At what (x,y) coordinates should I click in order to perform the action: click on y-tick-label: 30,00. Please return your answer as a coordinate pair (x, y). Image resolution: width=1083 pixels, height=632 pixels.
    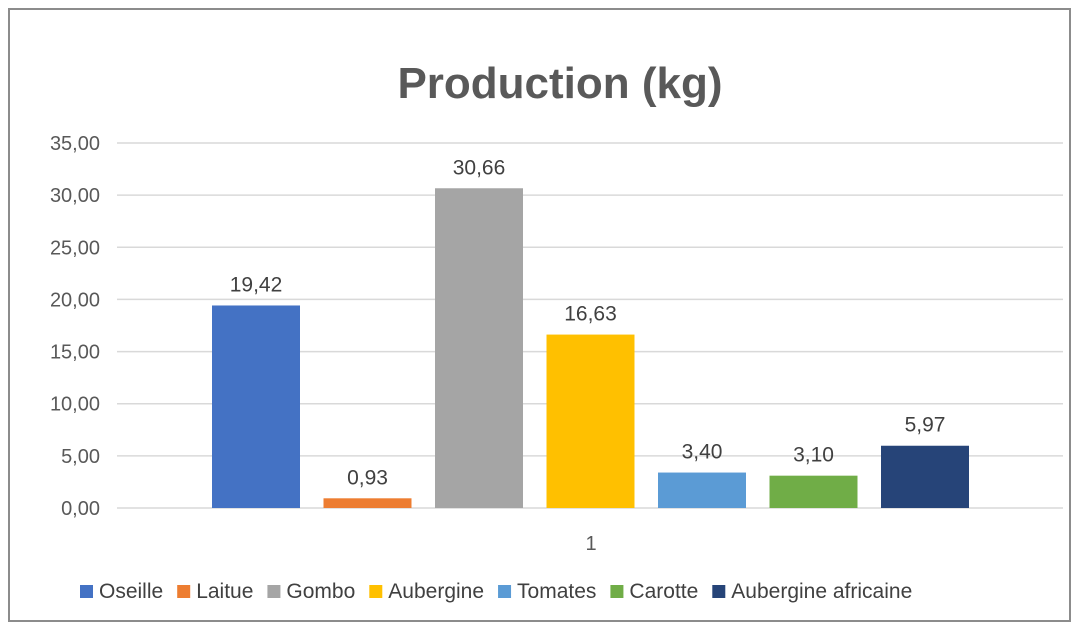
    Looking at the image, I should click on (75, 196).